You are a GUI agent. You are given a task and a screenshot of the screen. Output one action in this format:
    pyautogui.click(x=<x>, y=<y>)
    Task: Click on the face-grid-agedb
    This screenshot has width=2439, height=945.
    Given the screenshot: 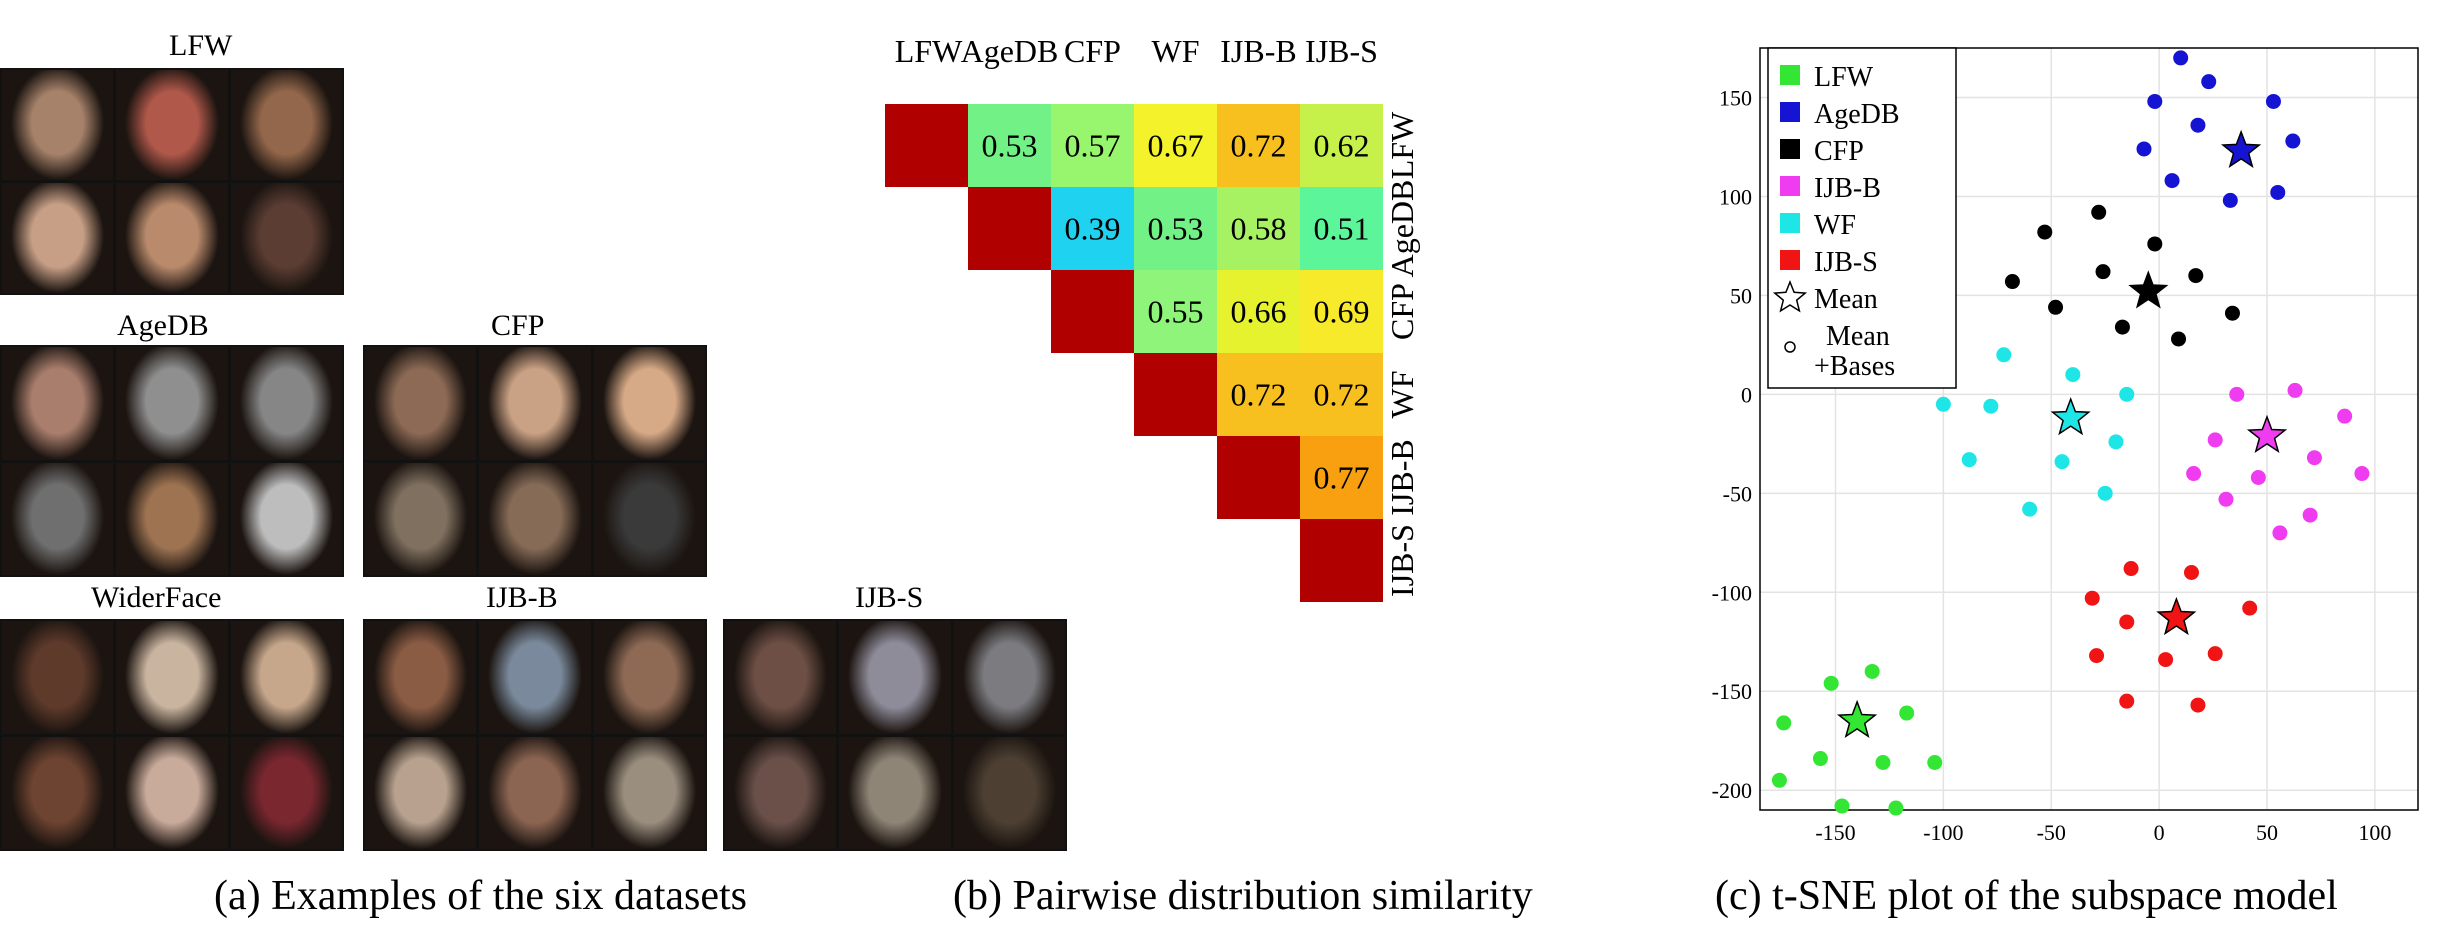 What is the action you would take?
    pyautogui.click(x=172, y=461)
    